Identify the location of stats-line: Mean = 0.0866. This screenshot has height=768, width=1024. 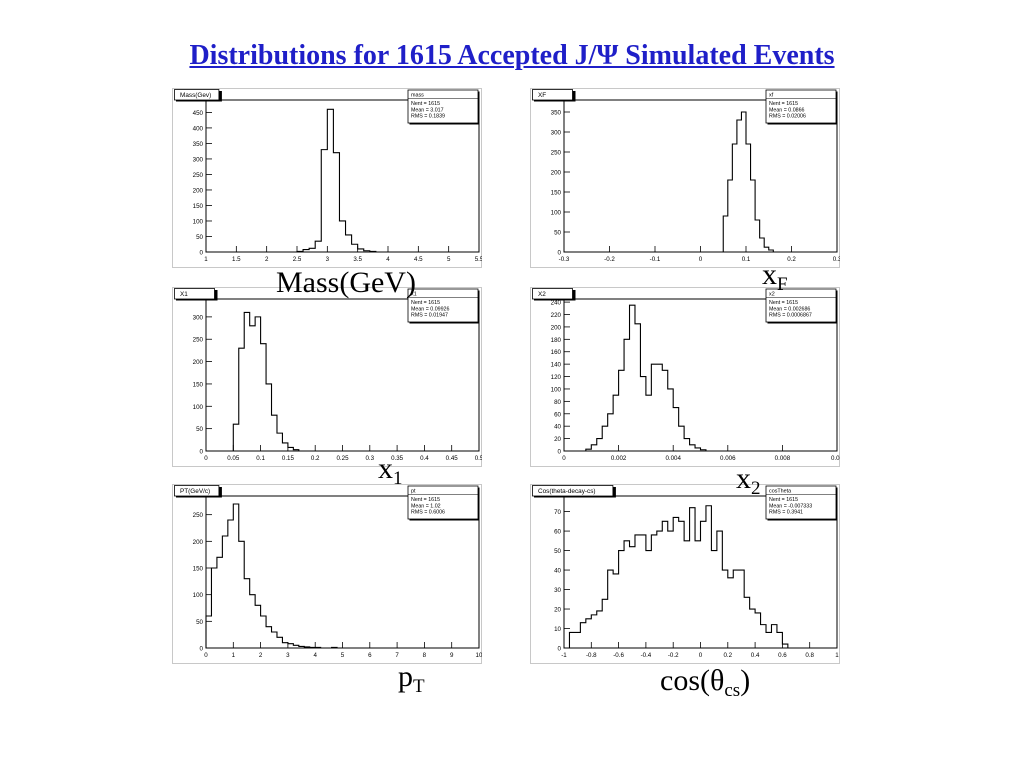
(787, 110).